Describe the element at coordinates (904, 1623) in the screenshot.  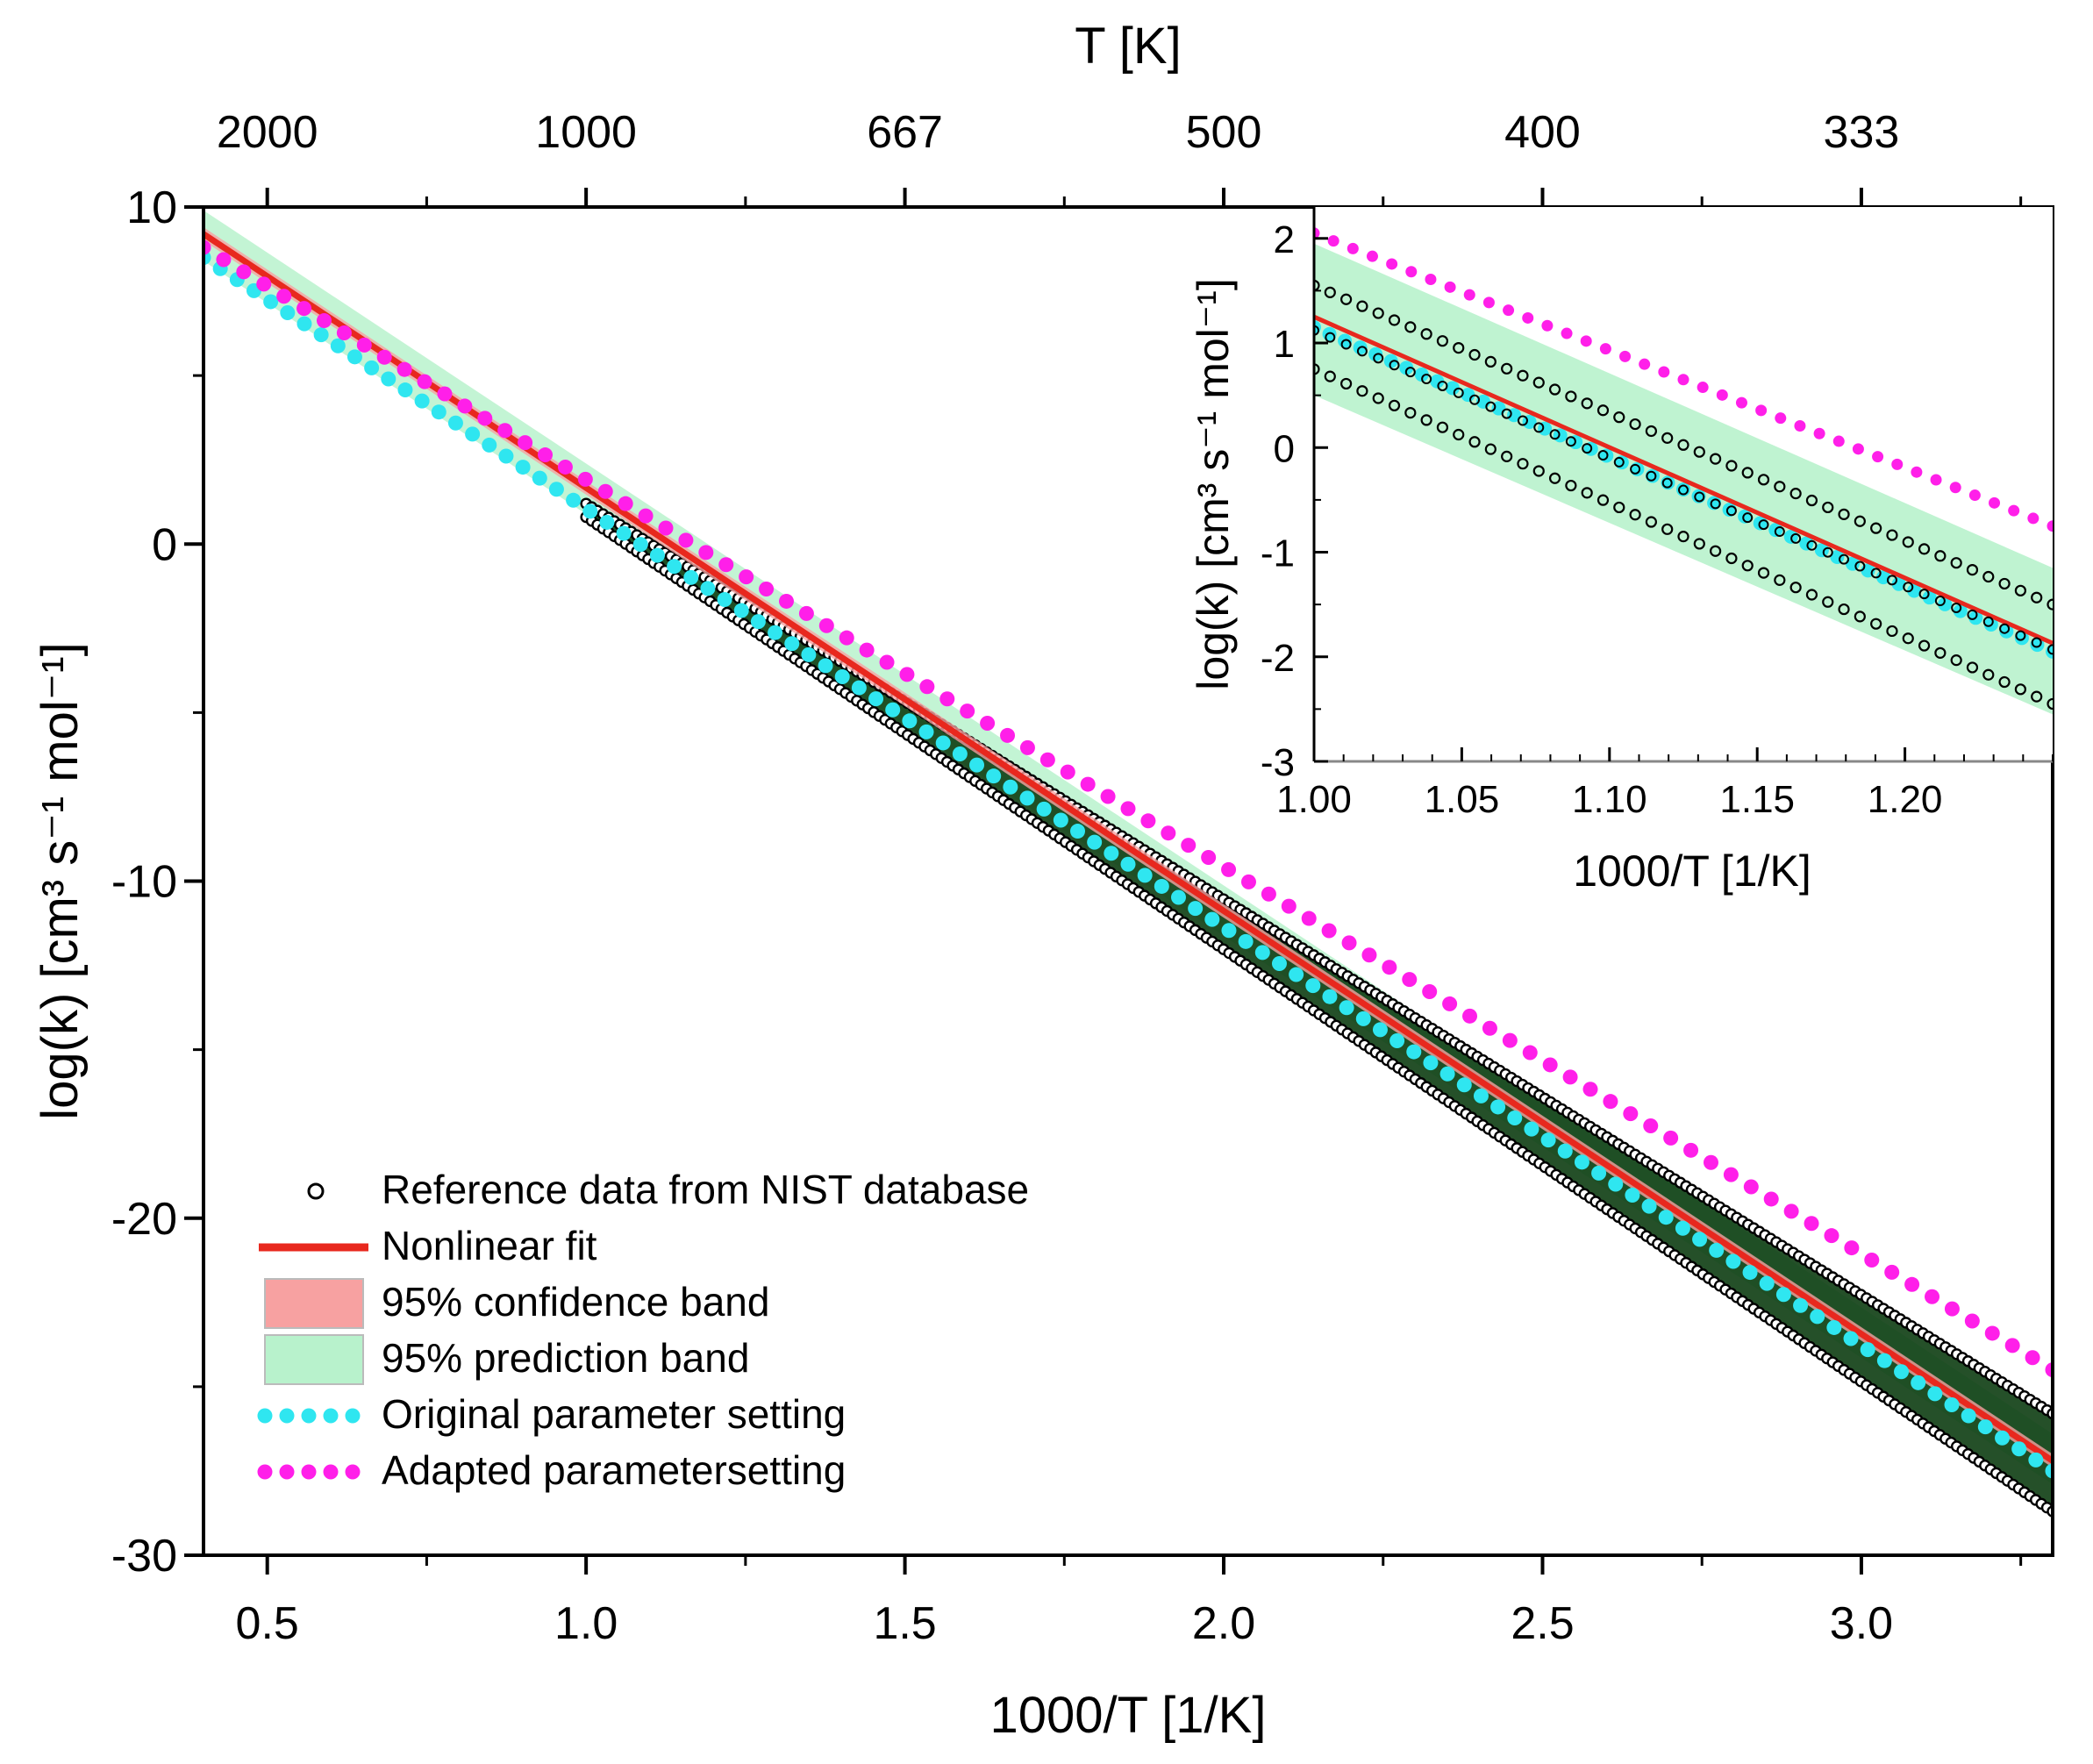
I see `x-tick-label: 1.5` at that location.